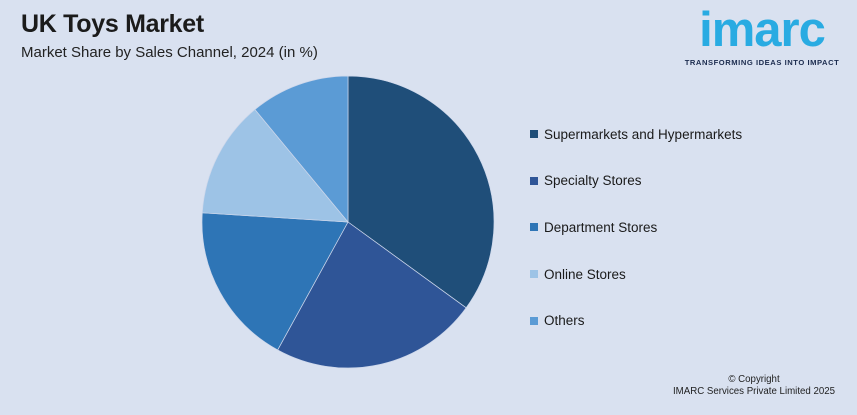  I want to click on pie-slice-others, so click(301, 149).